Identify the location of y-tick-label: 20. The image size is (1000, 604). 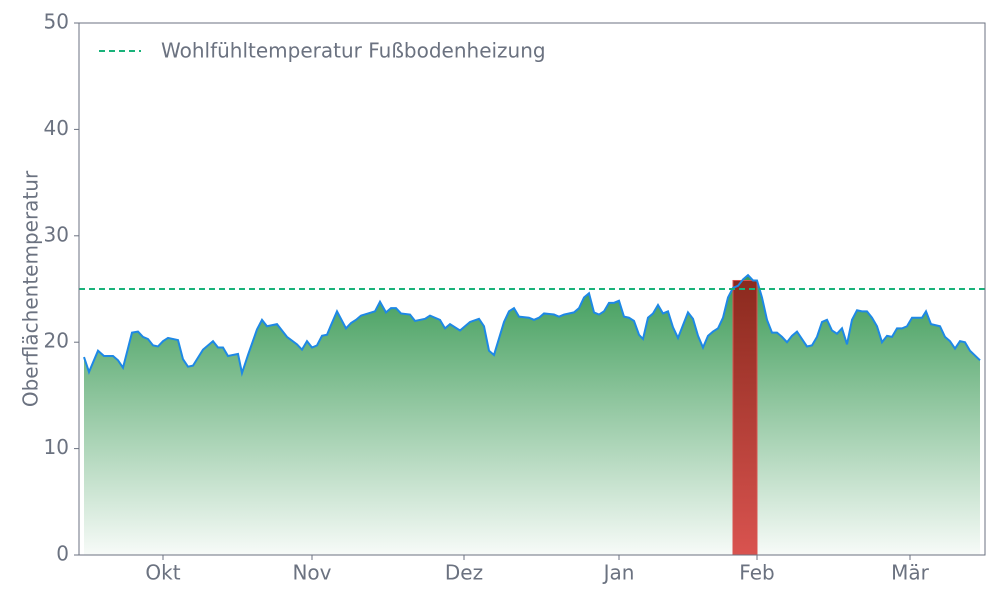
(56, 341).